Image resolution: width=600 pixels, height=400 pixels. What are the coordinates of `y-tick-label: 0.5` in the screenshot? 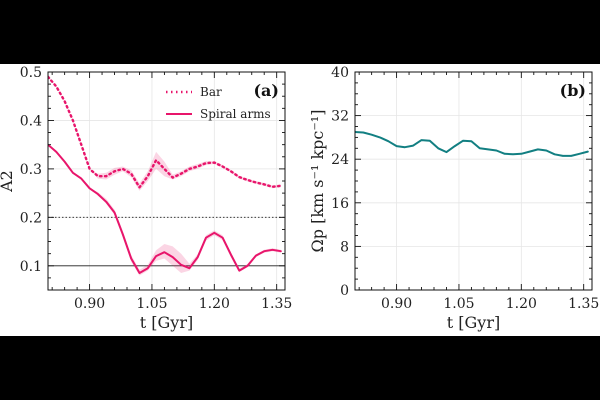 It's located at (31, 73).